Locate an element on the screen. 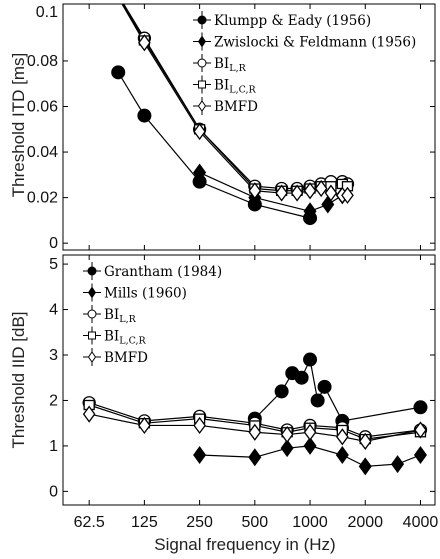 The height and width of the screenshot is (559, 440). y-tick-label-itd: 0.04 is located at coordinates (42, 152).